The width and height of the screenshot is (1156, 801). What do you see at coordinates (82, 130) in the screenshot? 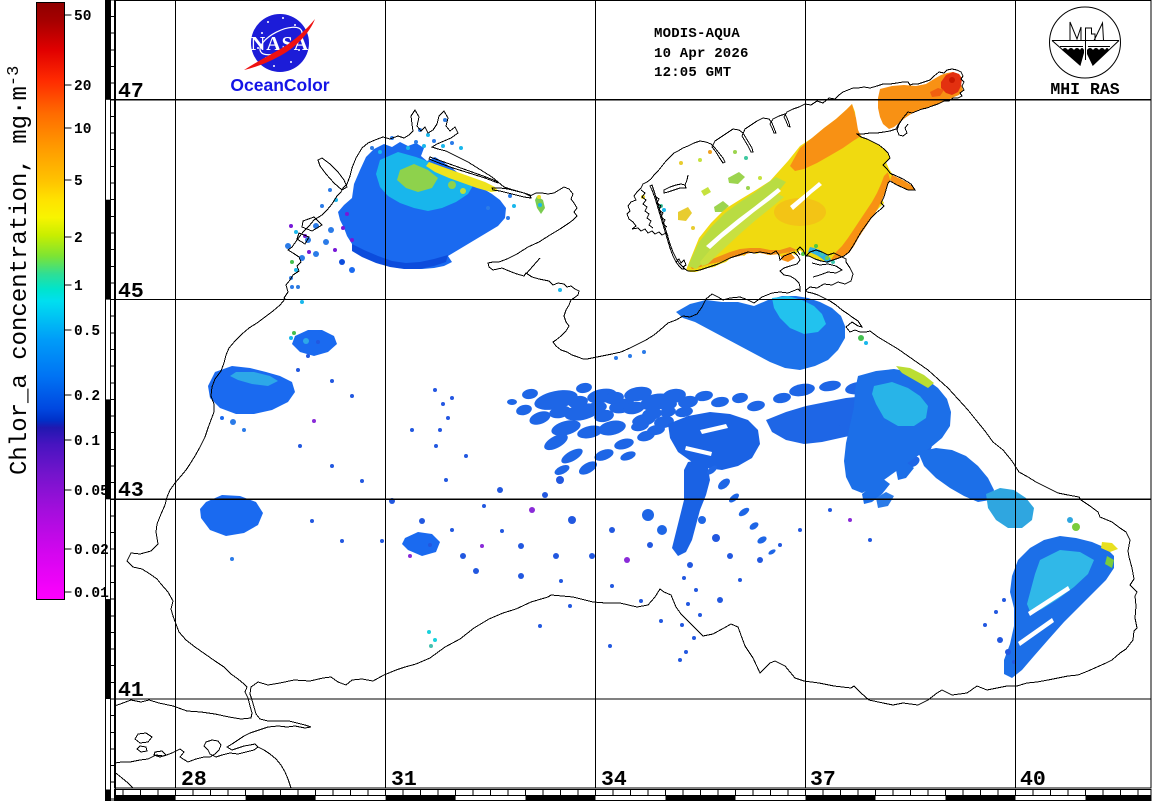
I see `svg-text: 10` at bounding box center [82, 130].